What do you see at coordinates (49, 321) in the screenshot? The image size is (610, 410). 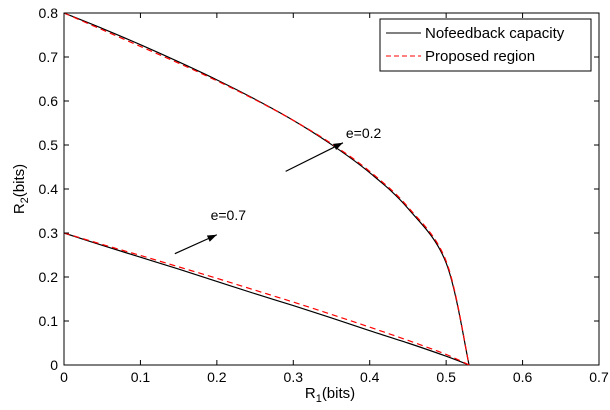 I see `y-tick-label: 0.1` at bounding box center [49, 321].